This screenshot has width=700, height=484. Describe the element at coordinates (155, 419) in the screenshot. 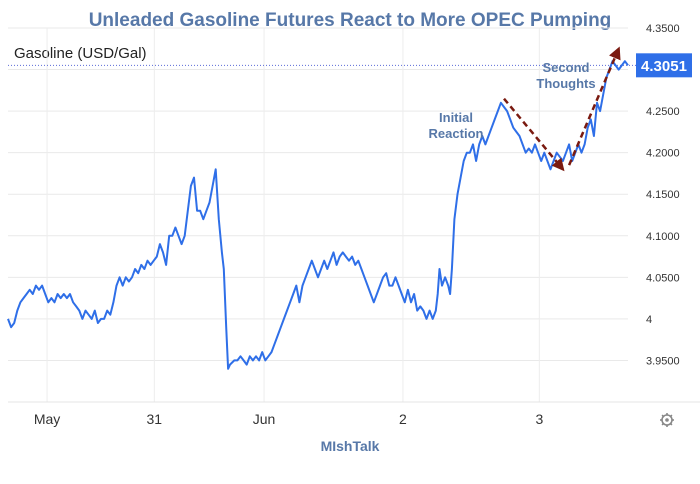

I see `x-tick-label: 31` at that location.